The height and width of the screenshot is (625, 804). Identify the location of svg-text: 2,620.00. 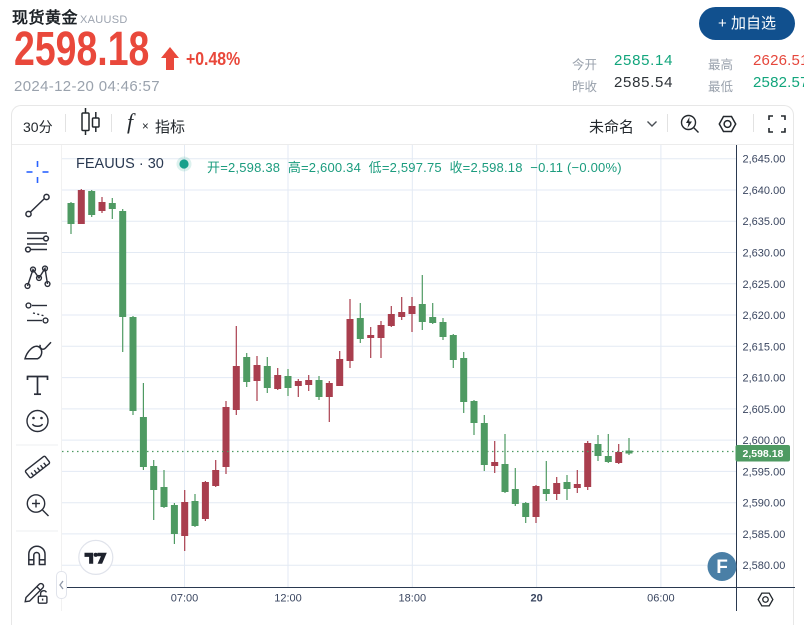
(764, 316).